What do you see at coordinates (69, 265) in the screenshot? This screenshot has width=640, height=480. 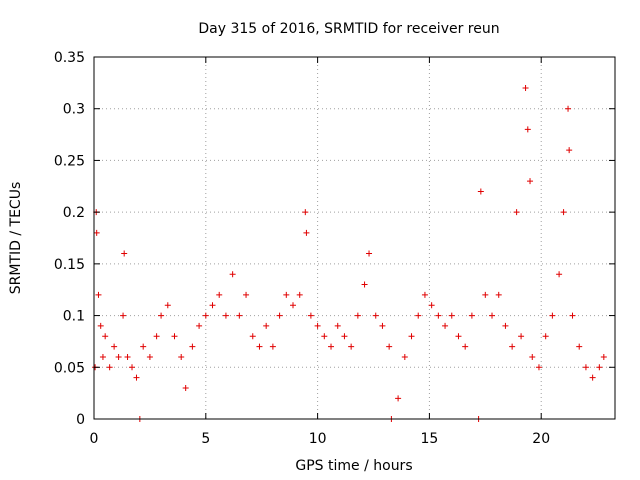 I see `y-tick-label: 0.15` at bounding box center [69, 265].